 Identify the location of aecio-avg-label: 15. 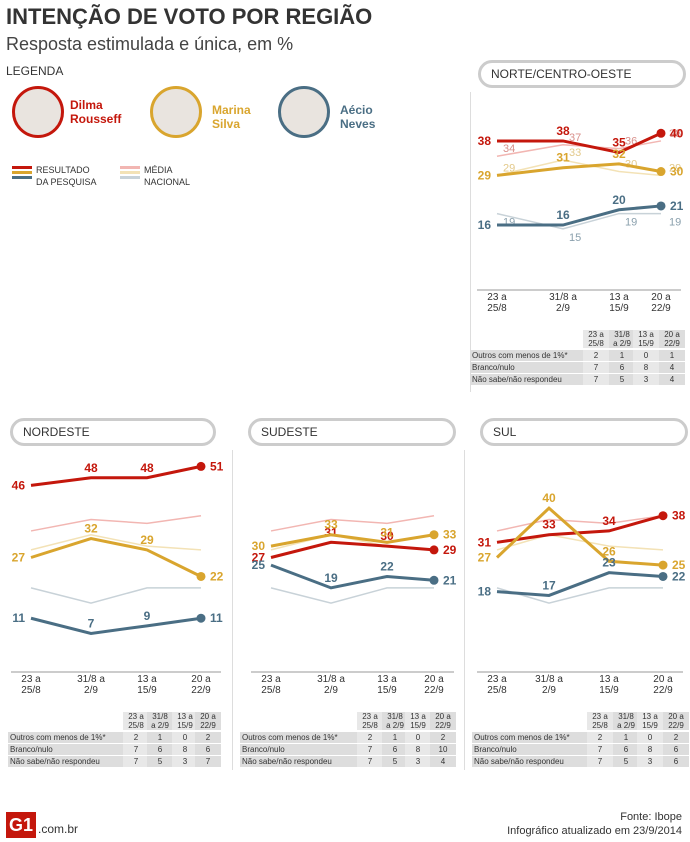
(575, 238).